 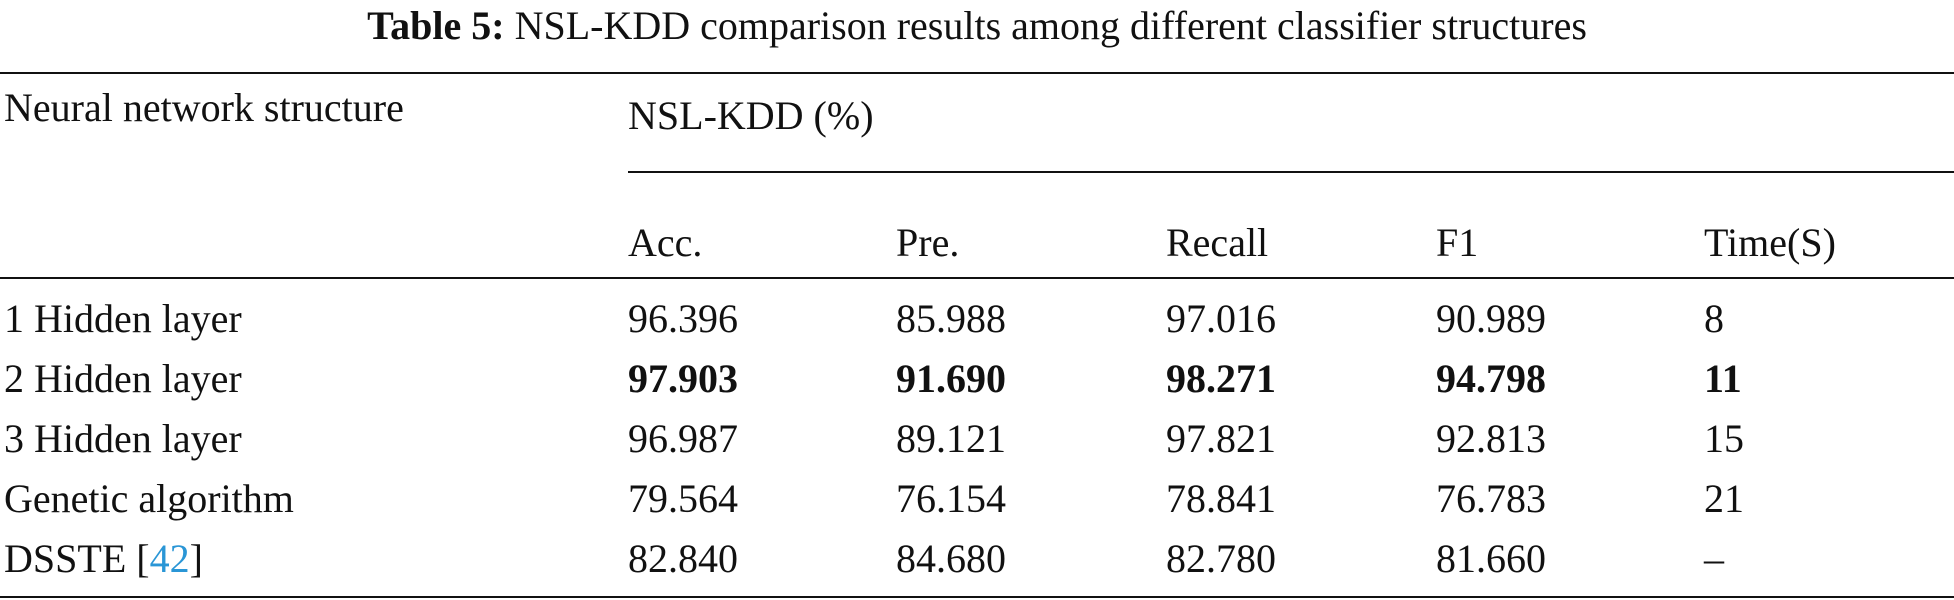 What do you see at coordinates (1221, 318) in the screenshot?
I see `table-cell-r1-recall: 97.016` at bounding box center [1221, 318].